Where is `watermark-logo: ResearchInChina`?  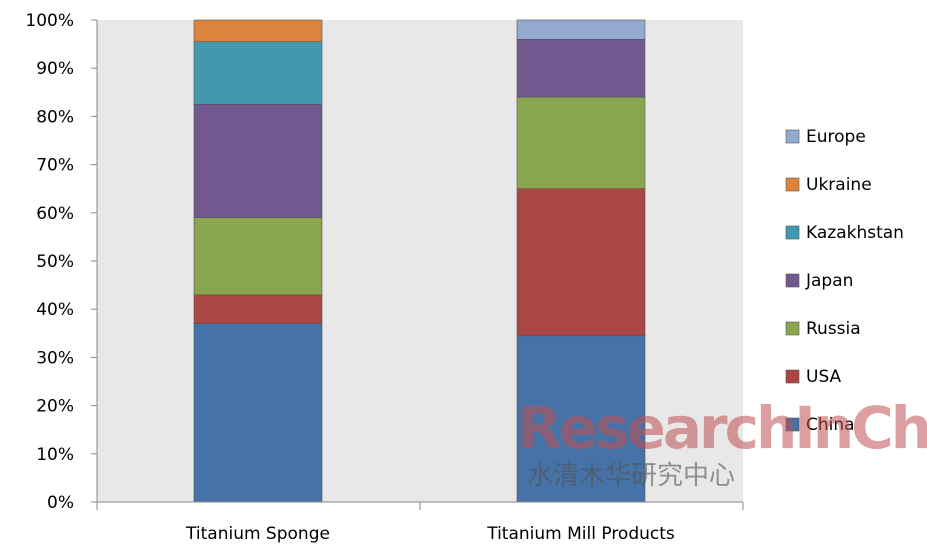
watermark-logo: ResearchInChina is located at coordinates (722, 428).